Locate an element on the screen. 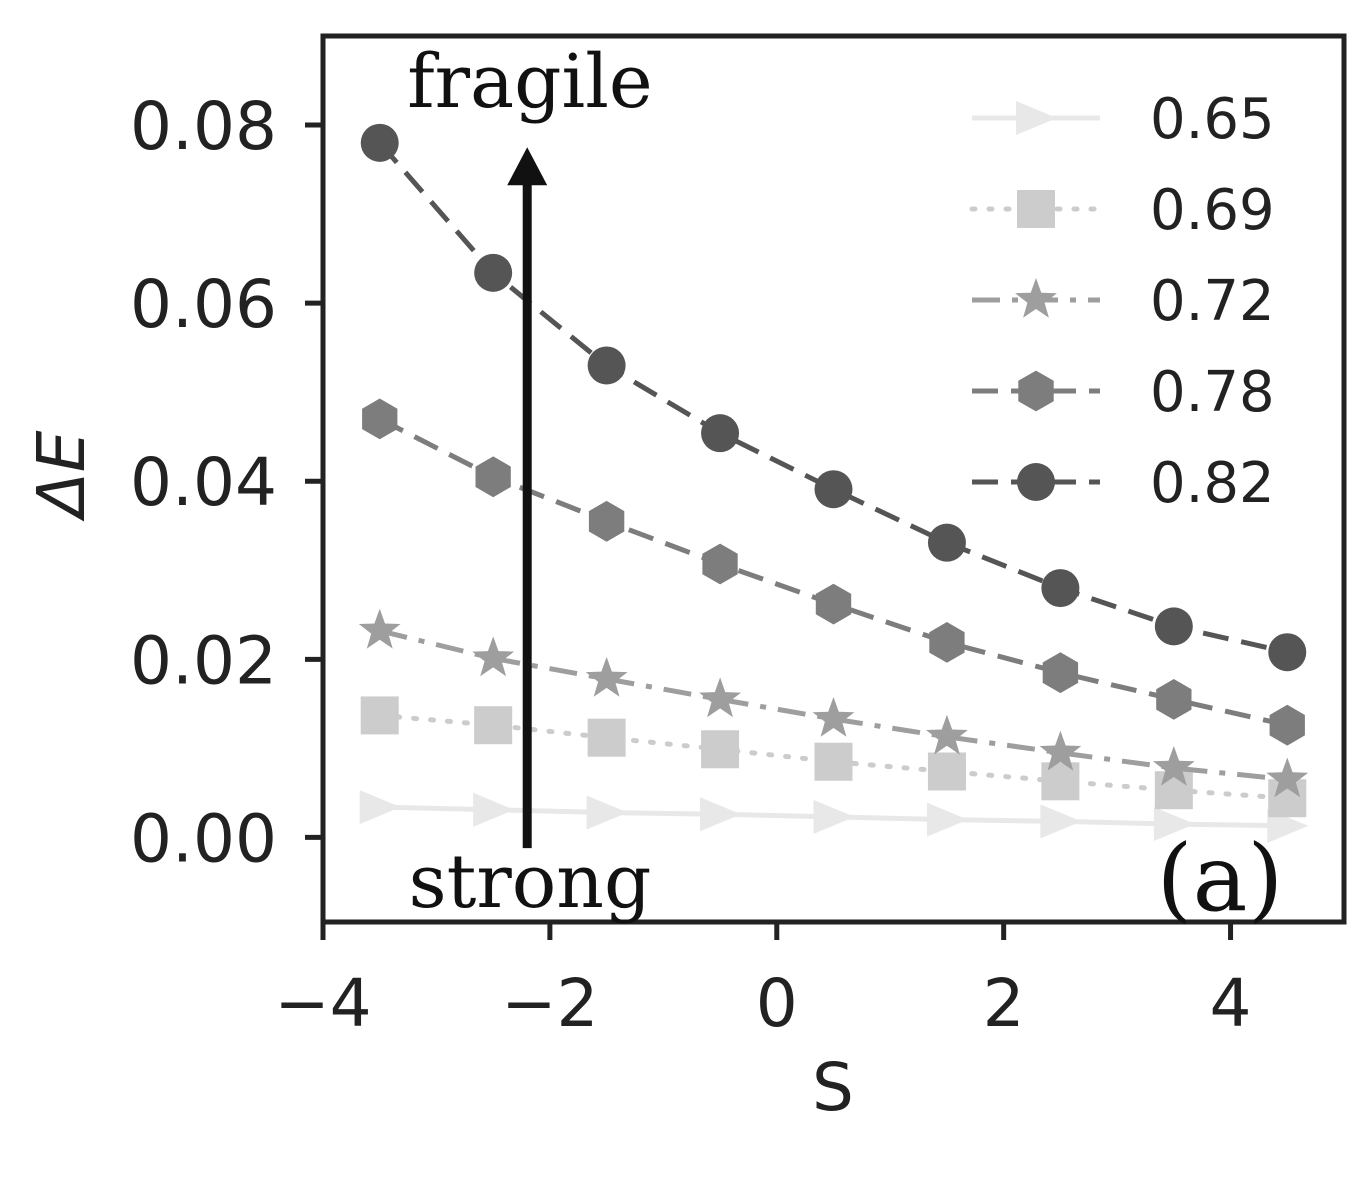 The image size is (1370, 1188). x-axis-label: S is located at coordinates (833, 1087).